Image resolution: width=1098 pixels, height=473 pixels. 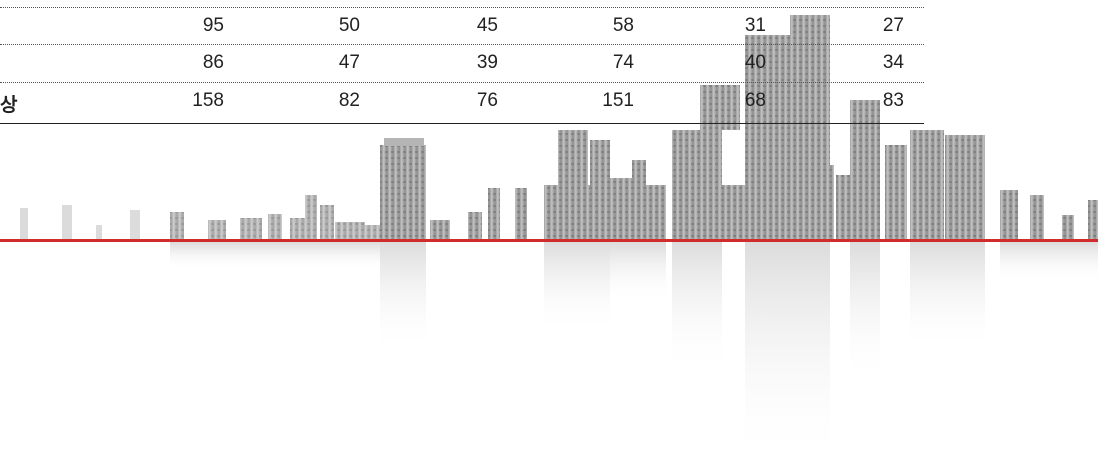 What do you see at coordinates (893, 62) in the screenshot?
I see `table-cell: 34` at bounding box center [893, 62].